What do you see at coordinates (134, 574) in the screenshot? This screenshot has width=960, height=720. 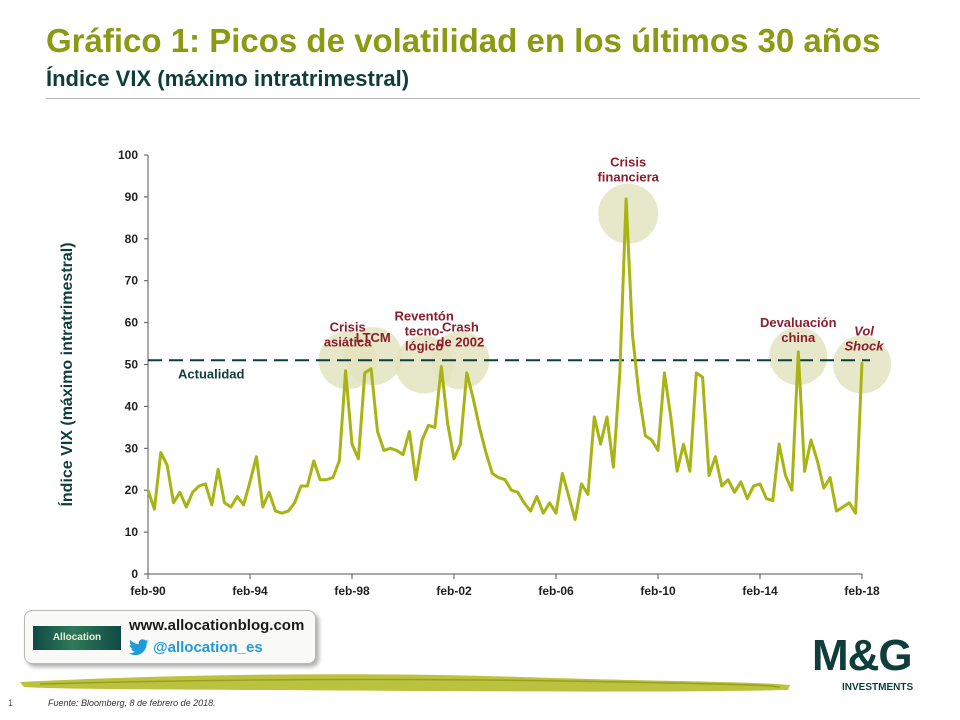 I see `y-tick-label: 0` at bounding box center [134, 574].